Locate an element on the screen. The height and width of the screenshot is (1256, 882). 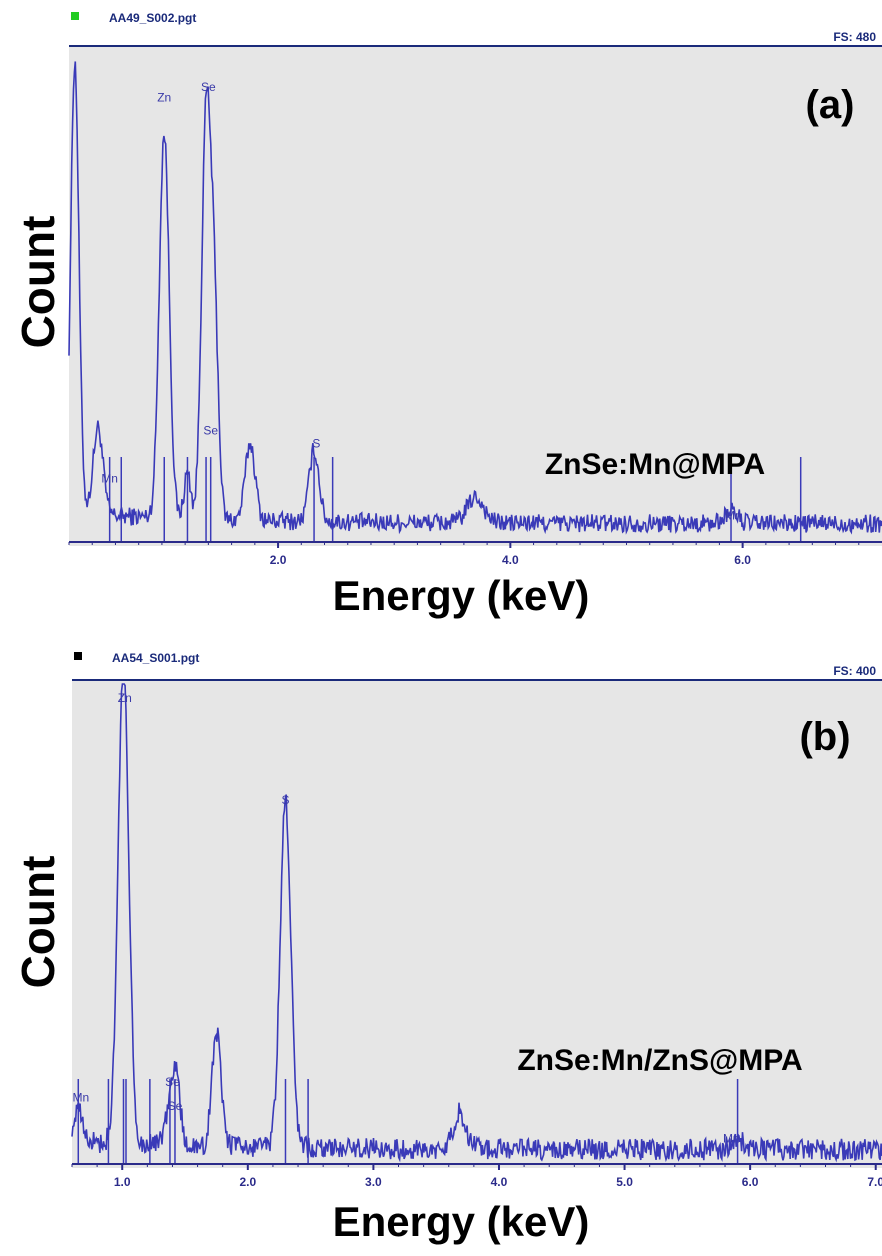
x-tick-label: 7.0 is located at coordinates (874, 1182).